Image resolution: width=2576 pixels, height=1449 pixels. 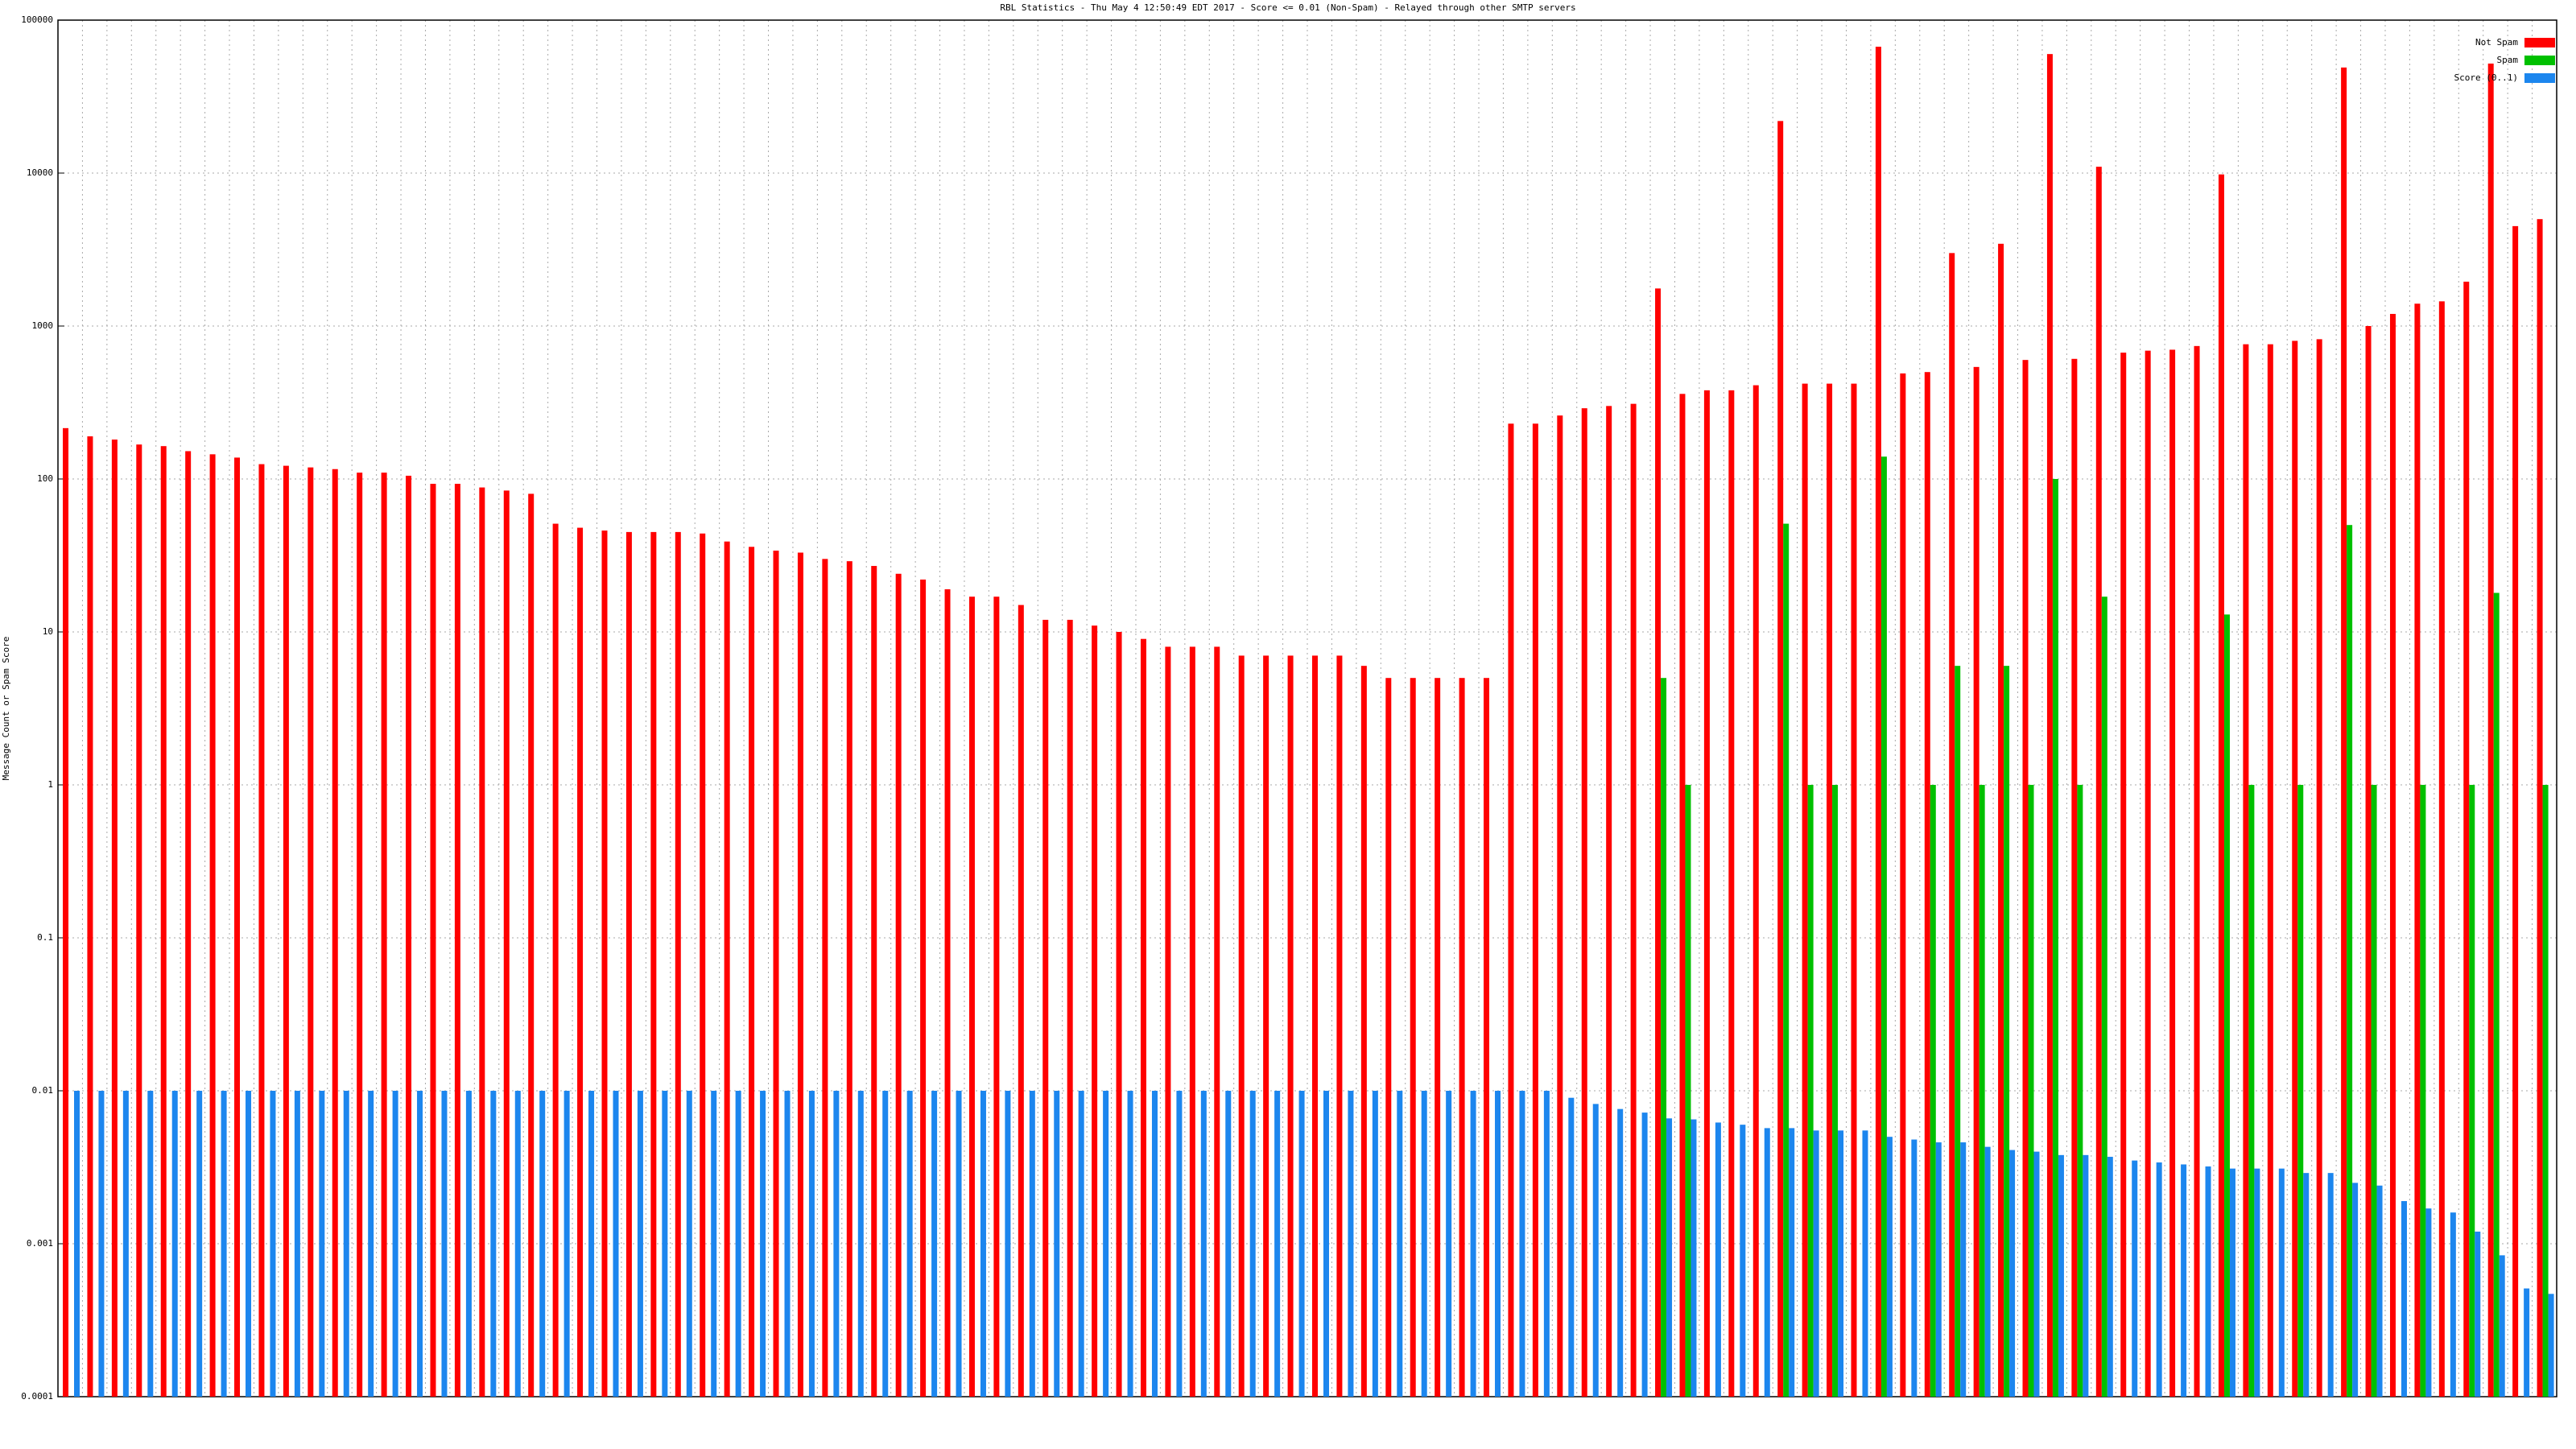 I want to click on legend-swatch, so click(x=2539, y=78).